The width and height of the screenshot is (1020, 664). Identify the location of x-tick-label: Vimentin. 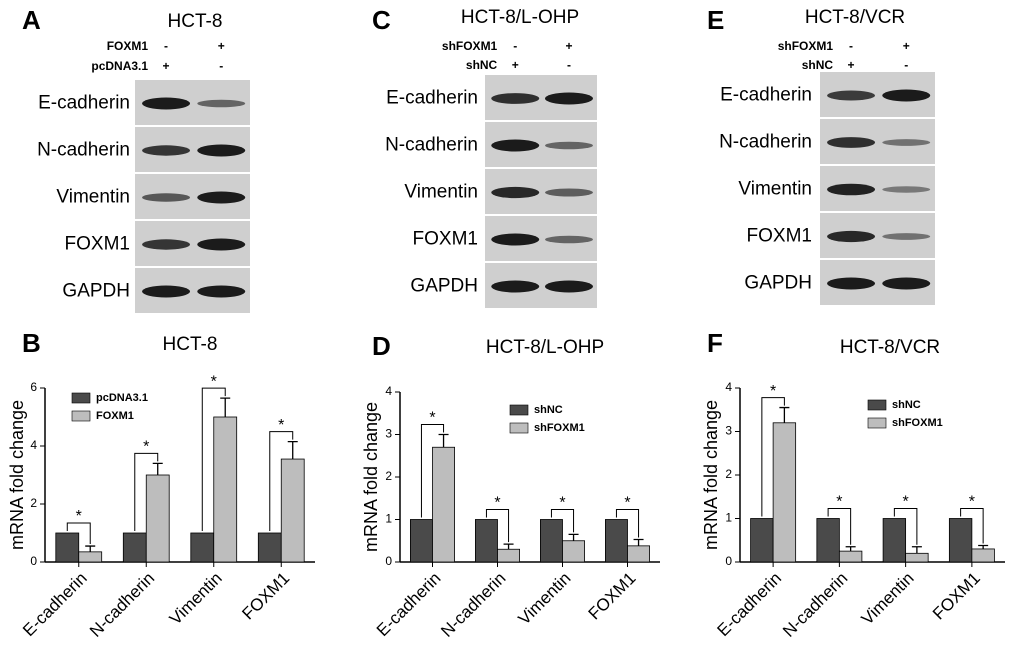
(196, 599).